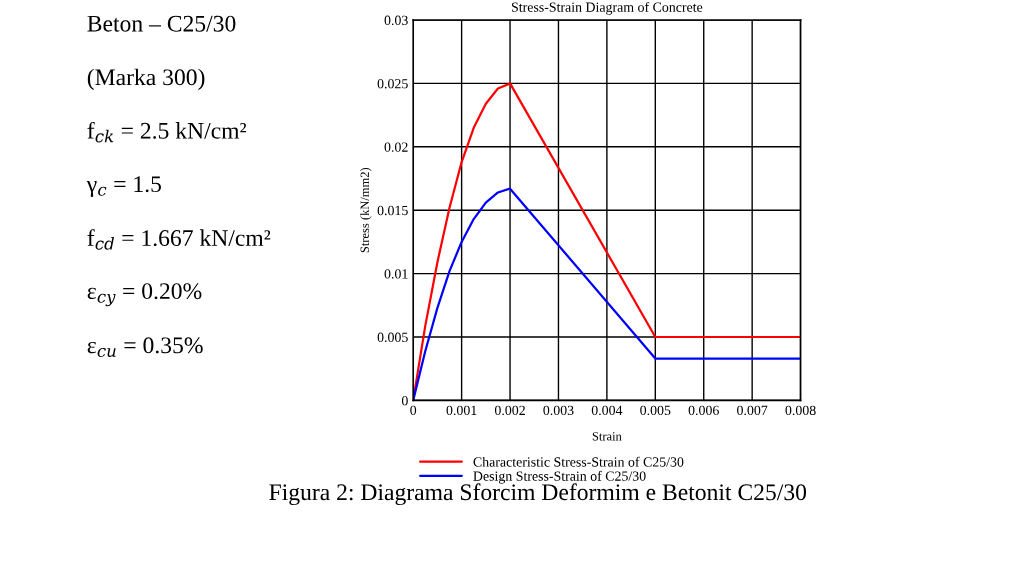 This screenshot has width=1033, height=572. Describe the element at coordinates (145, 347) in the screenshot. I see `text: ε$_{cu}$ = 0.35%` at that location.